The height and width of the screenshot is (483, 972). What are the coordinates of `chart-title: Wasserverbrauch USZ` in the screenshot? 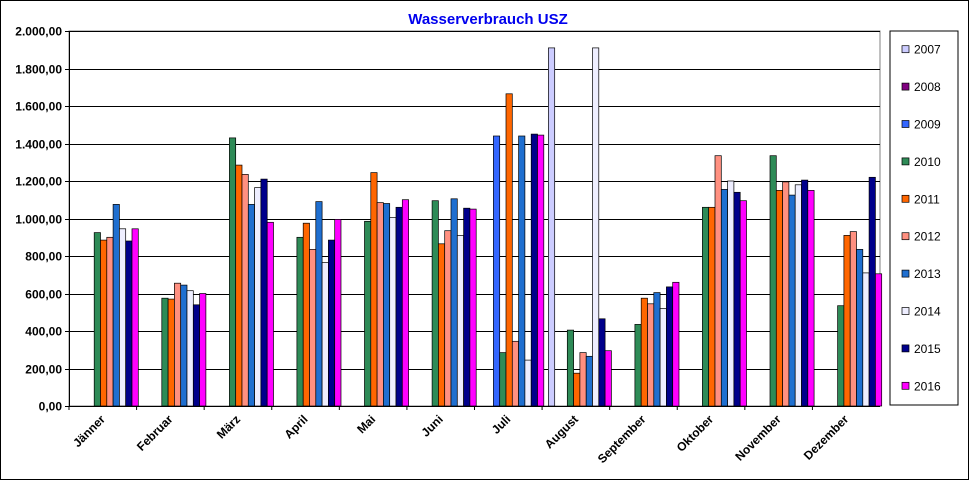 It's located at (488, 19).